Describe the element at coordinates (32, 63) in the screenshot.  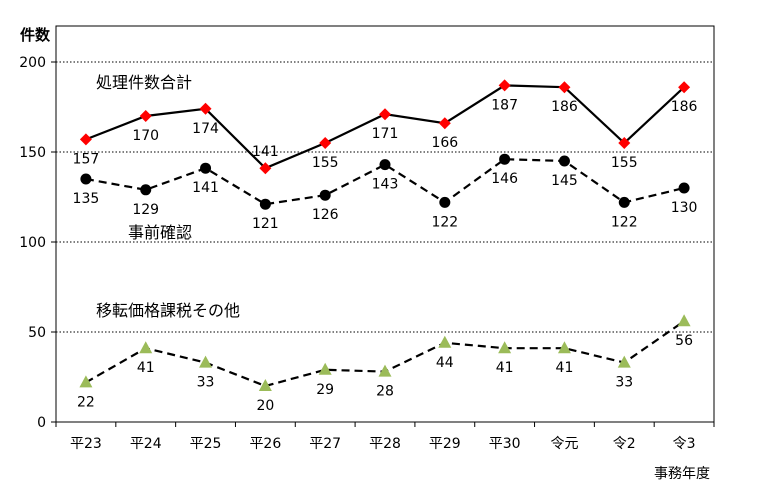
I see `y-tick-label: 200` at that location.